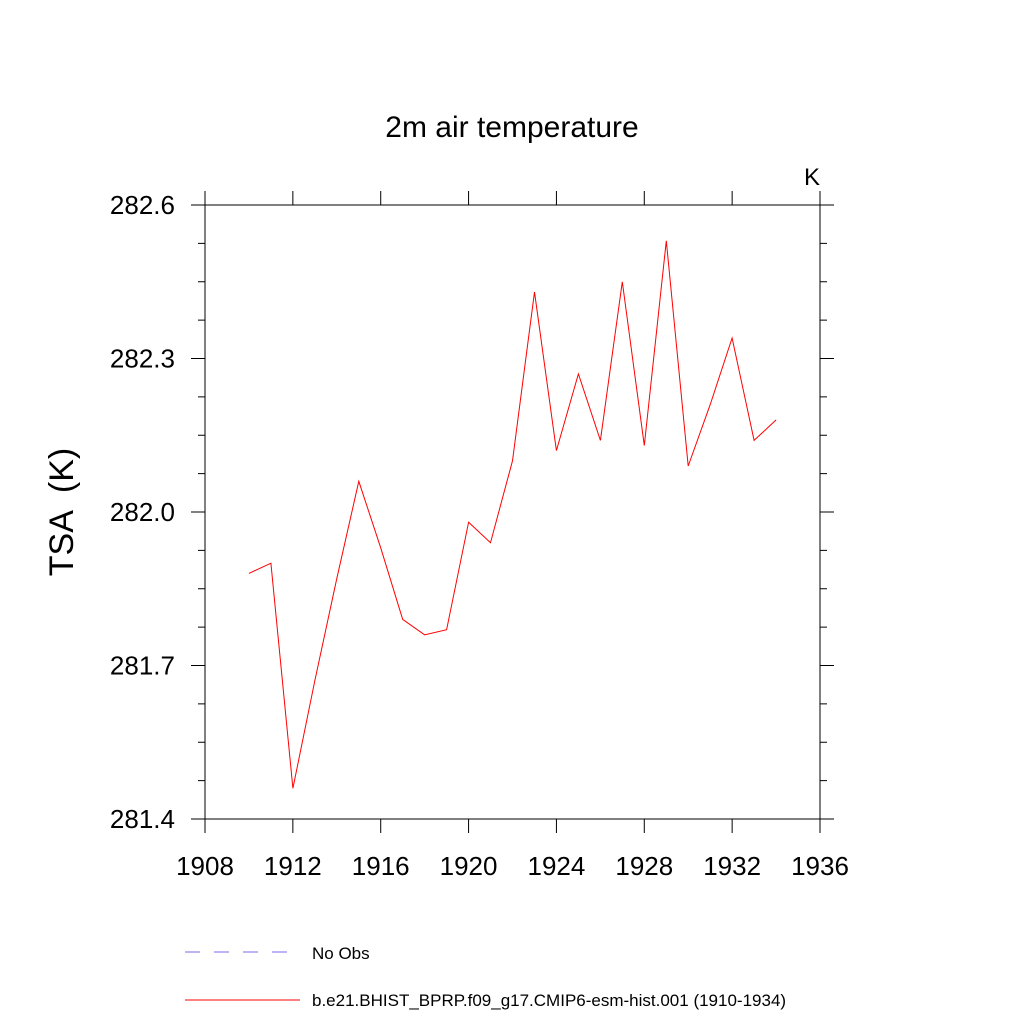 The width and height of the screenshot is (1024, 1024). What do you see at coordinates (341, 953) in the screenshot?
I see `legend-label-no-obs: No Obs` at bounding box center [341, 953].